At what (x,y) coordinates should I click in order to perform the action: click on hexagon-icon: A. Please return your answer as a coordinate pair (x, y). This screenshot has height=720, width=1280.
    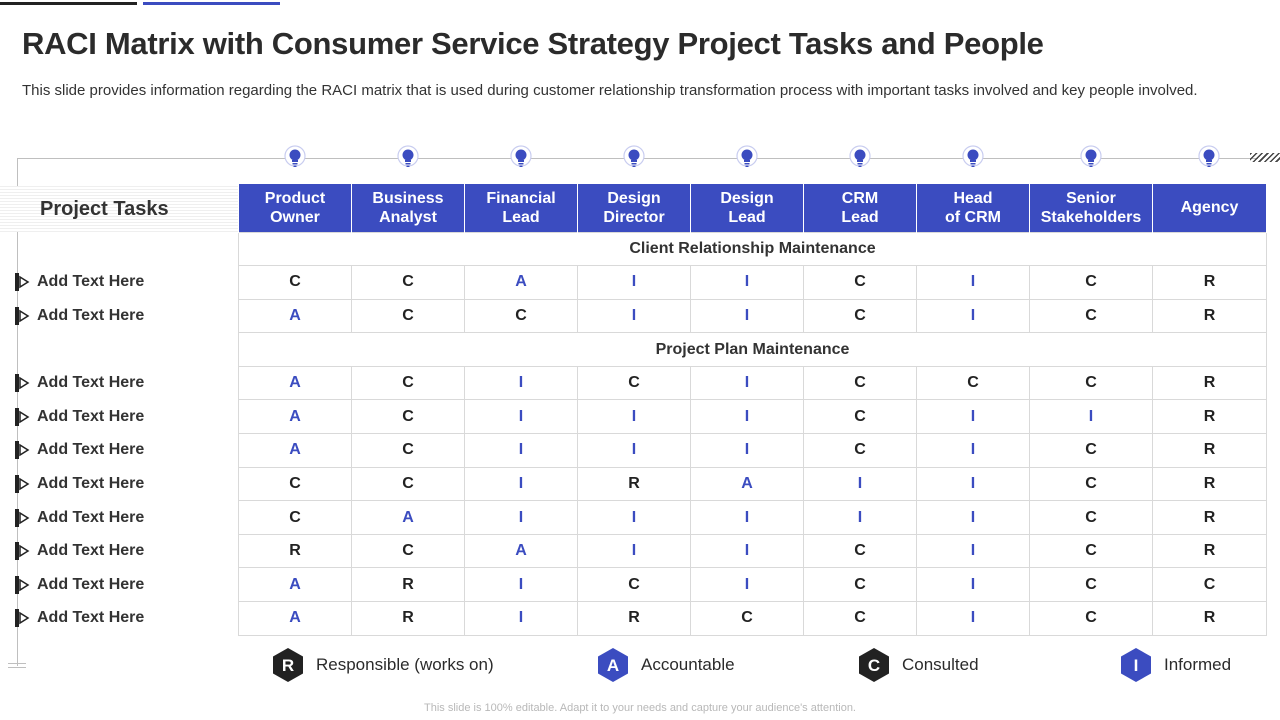
    Looking at the image, I should click on (613, 665).